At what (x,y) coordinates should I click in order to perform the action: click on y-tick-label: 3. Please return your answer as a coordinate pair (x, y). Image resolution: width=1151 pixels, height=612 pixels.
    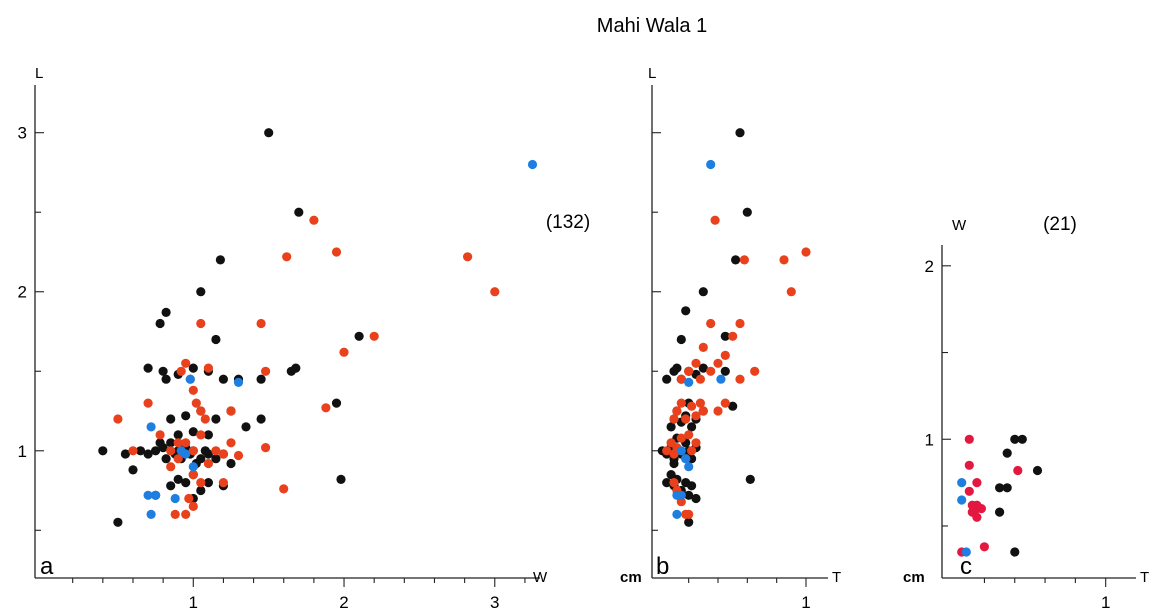
    Looking at the image, I should click on (22, 133).